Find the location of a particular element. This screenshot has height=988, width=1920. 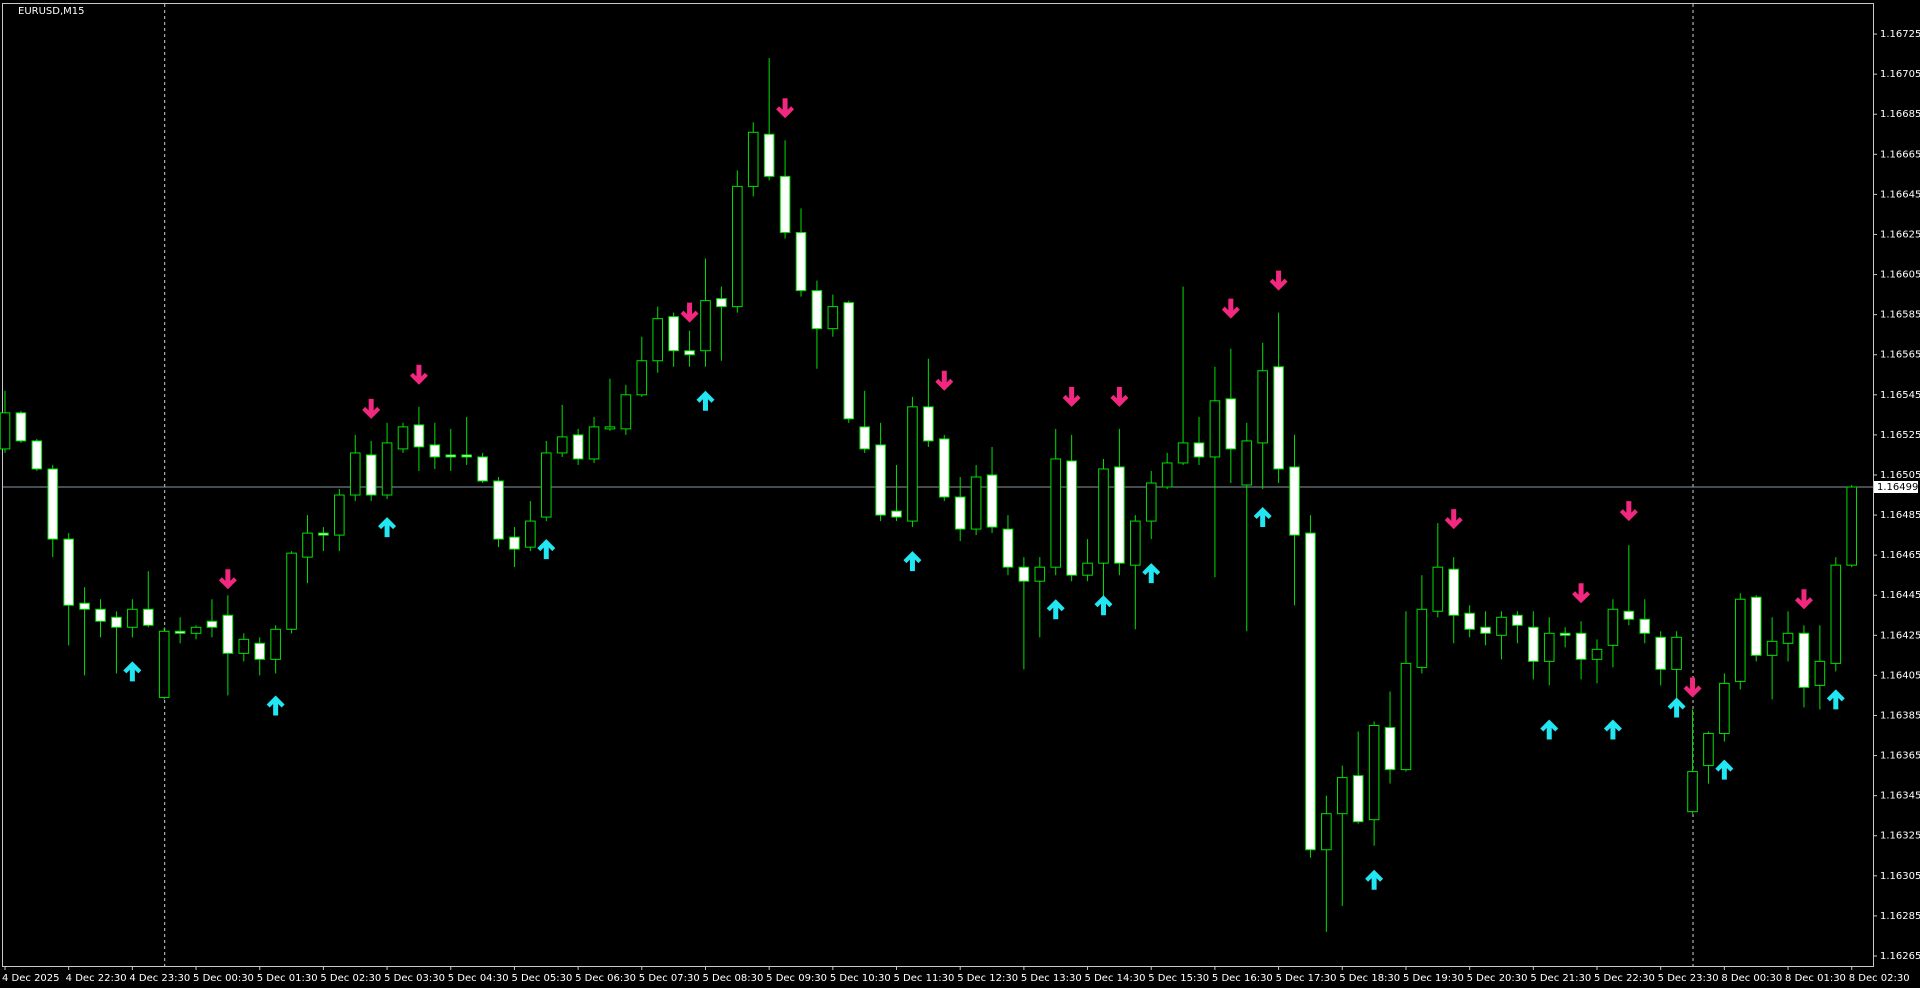

x-tick-label: 5 Dec 10:30 is located at coordinates (860, 978).